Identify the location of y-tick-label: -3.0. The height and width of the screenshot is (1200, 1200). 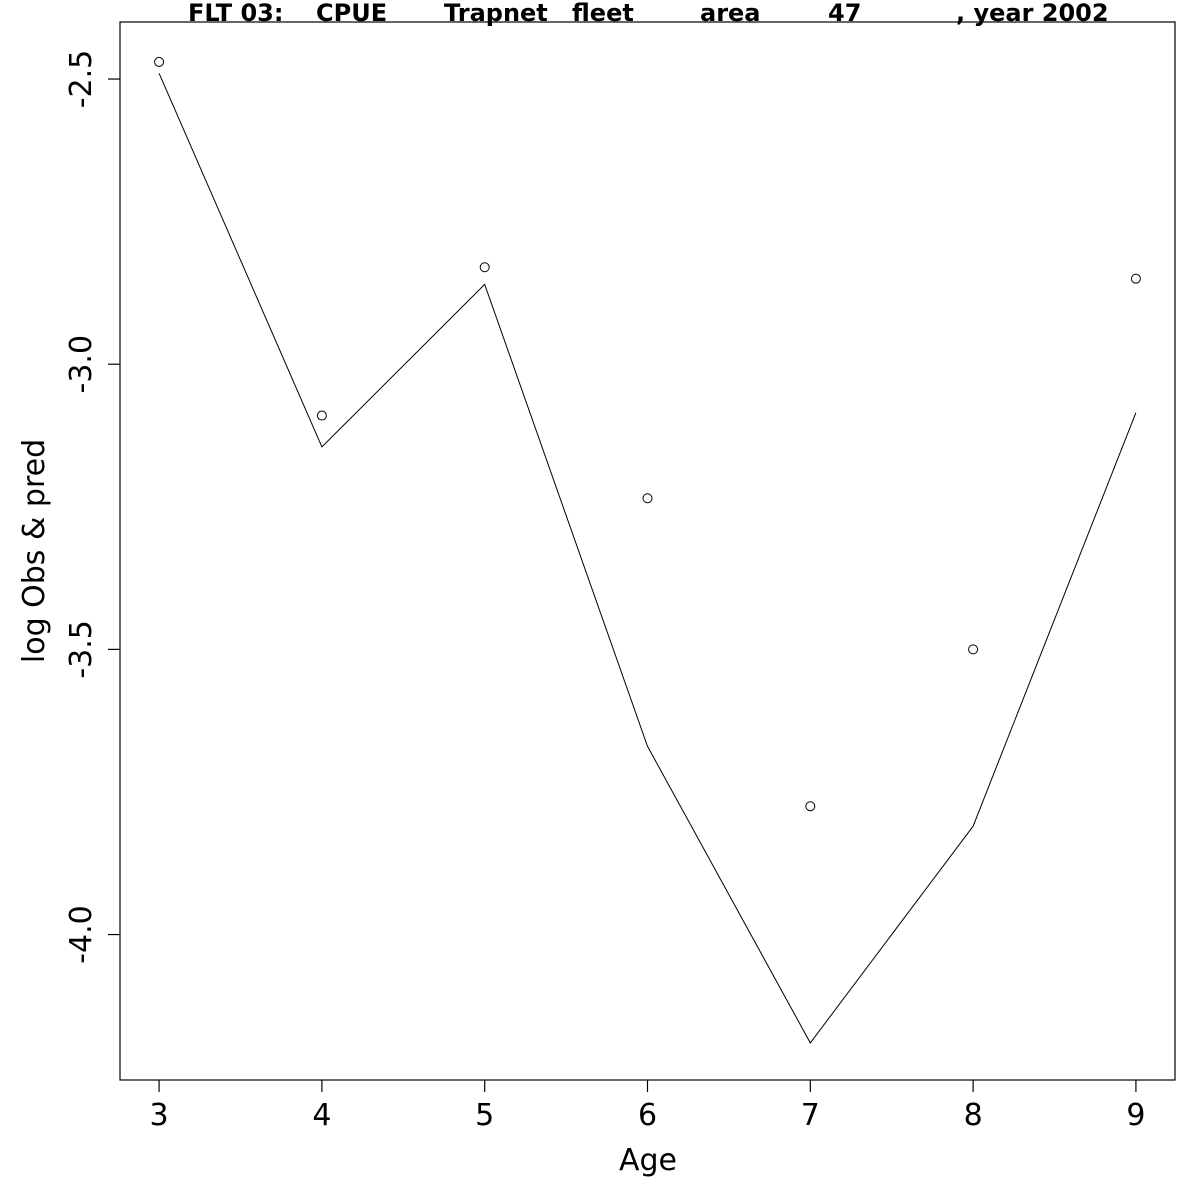
(81, 364).